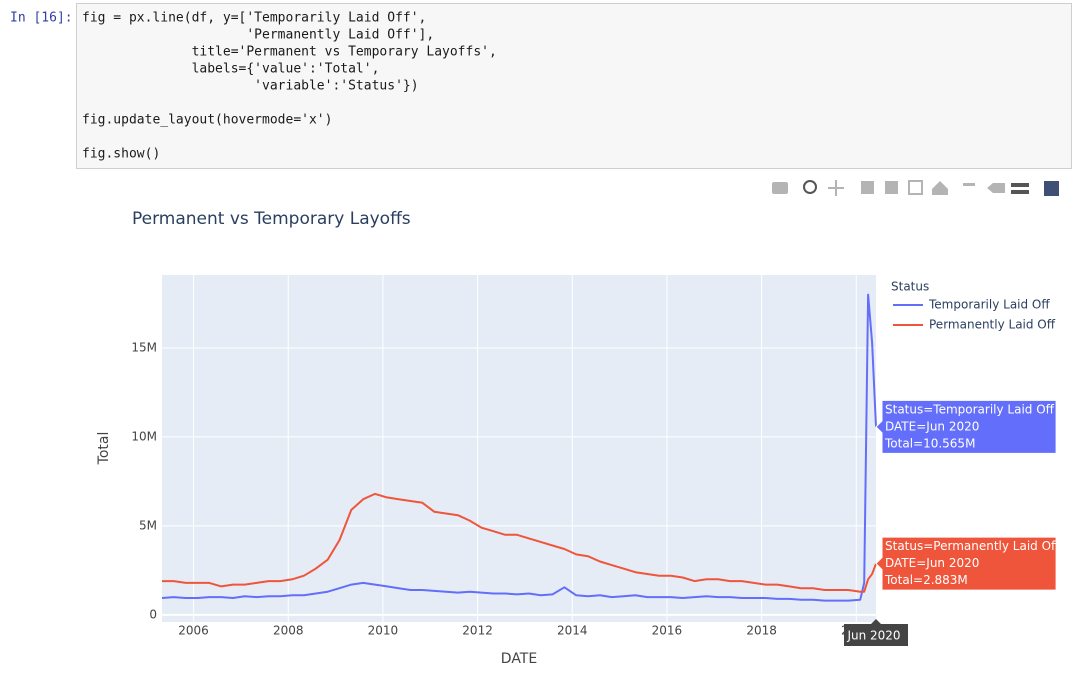 Image resolution: width=1084 pixels, height=678 pixels. Describe the element at coordinates (926, 580) in the screenshot. I see `hover-text: Total=2.883M` at that location.